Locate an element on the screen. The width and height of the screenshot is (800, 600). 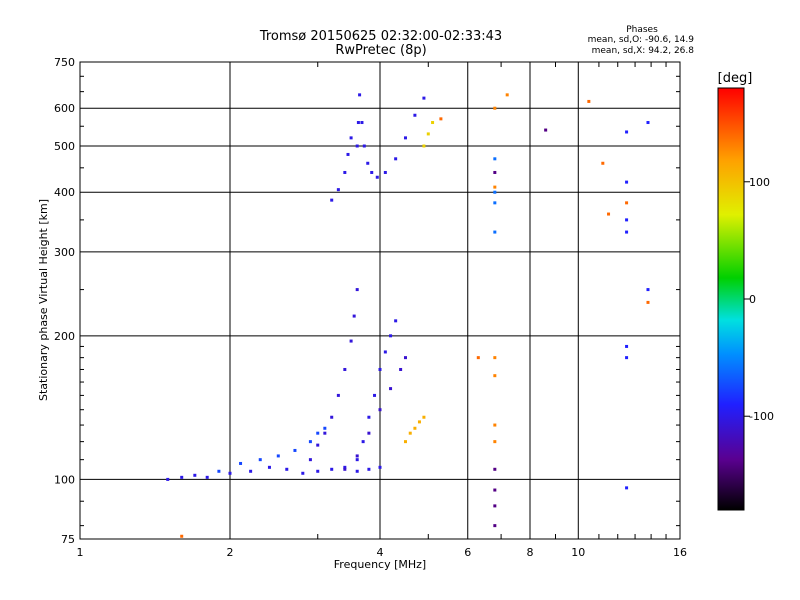
x-tick-label: 2 is located at coordinates (230, 552).